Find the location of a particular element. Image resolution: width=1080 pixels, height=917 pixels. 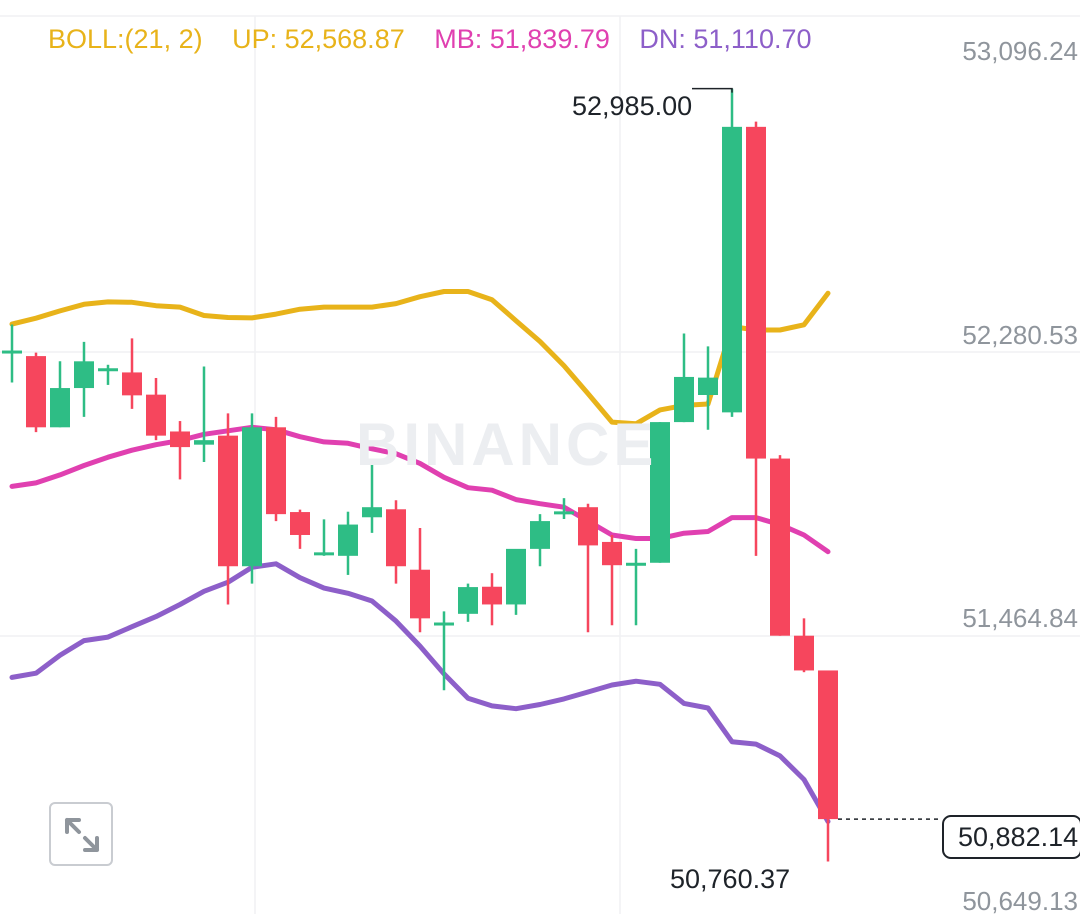

y-tick-label: 50,649.13 is located at coordinates (1020, 901).